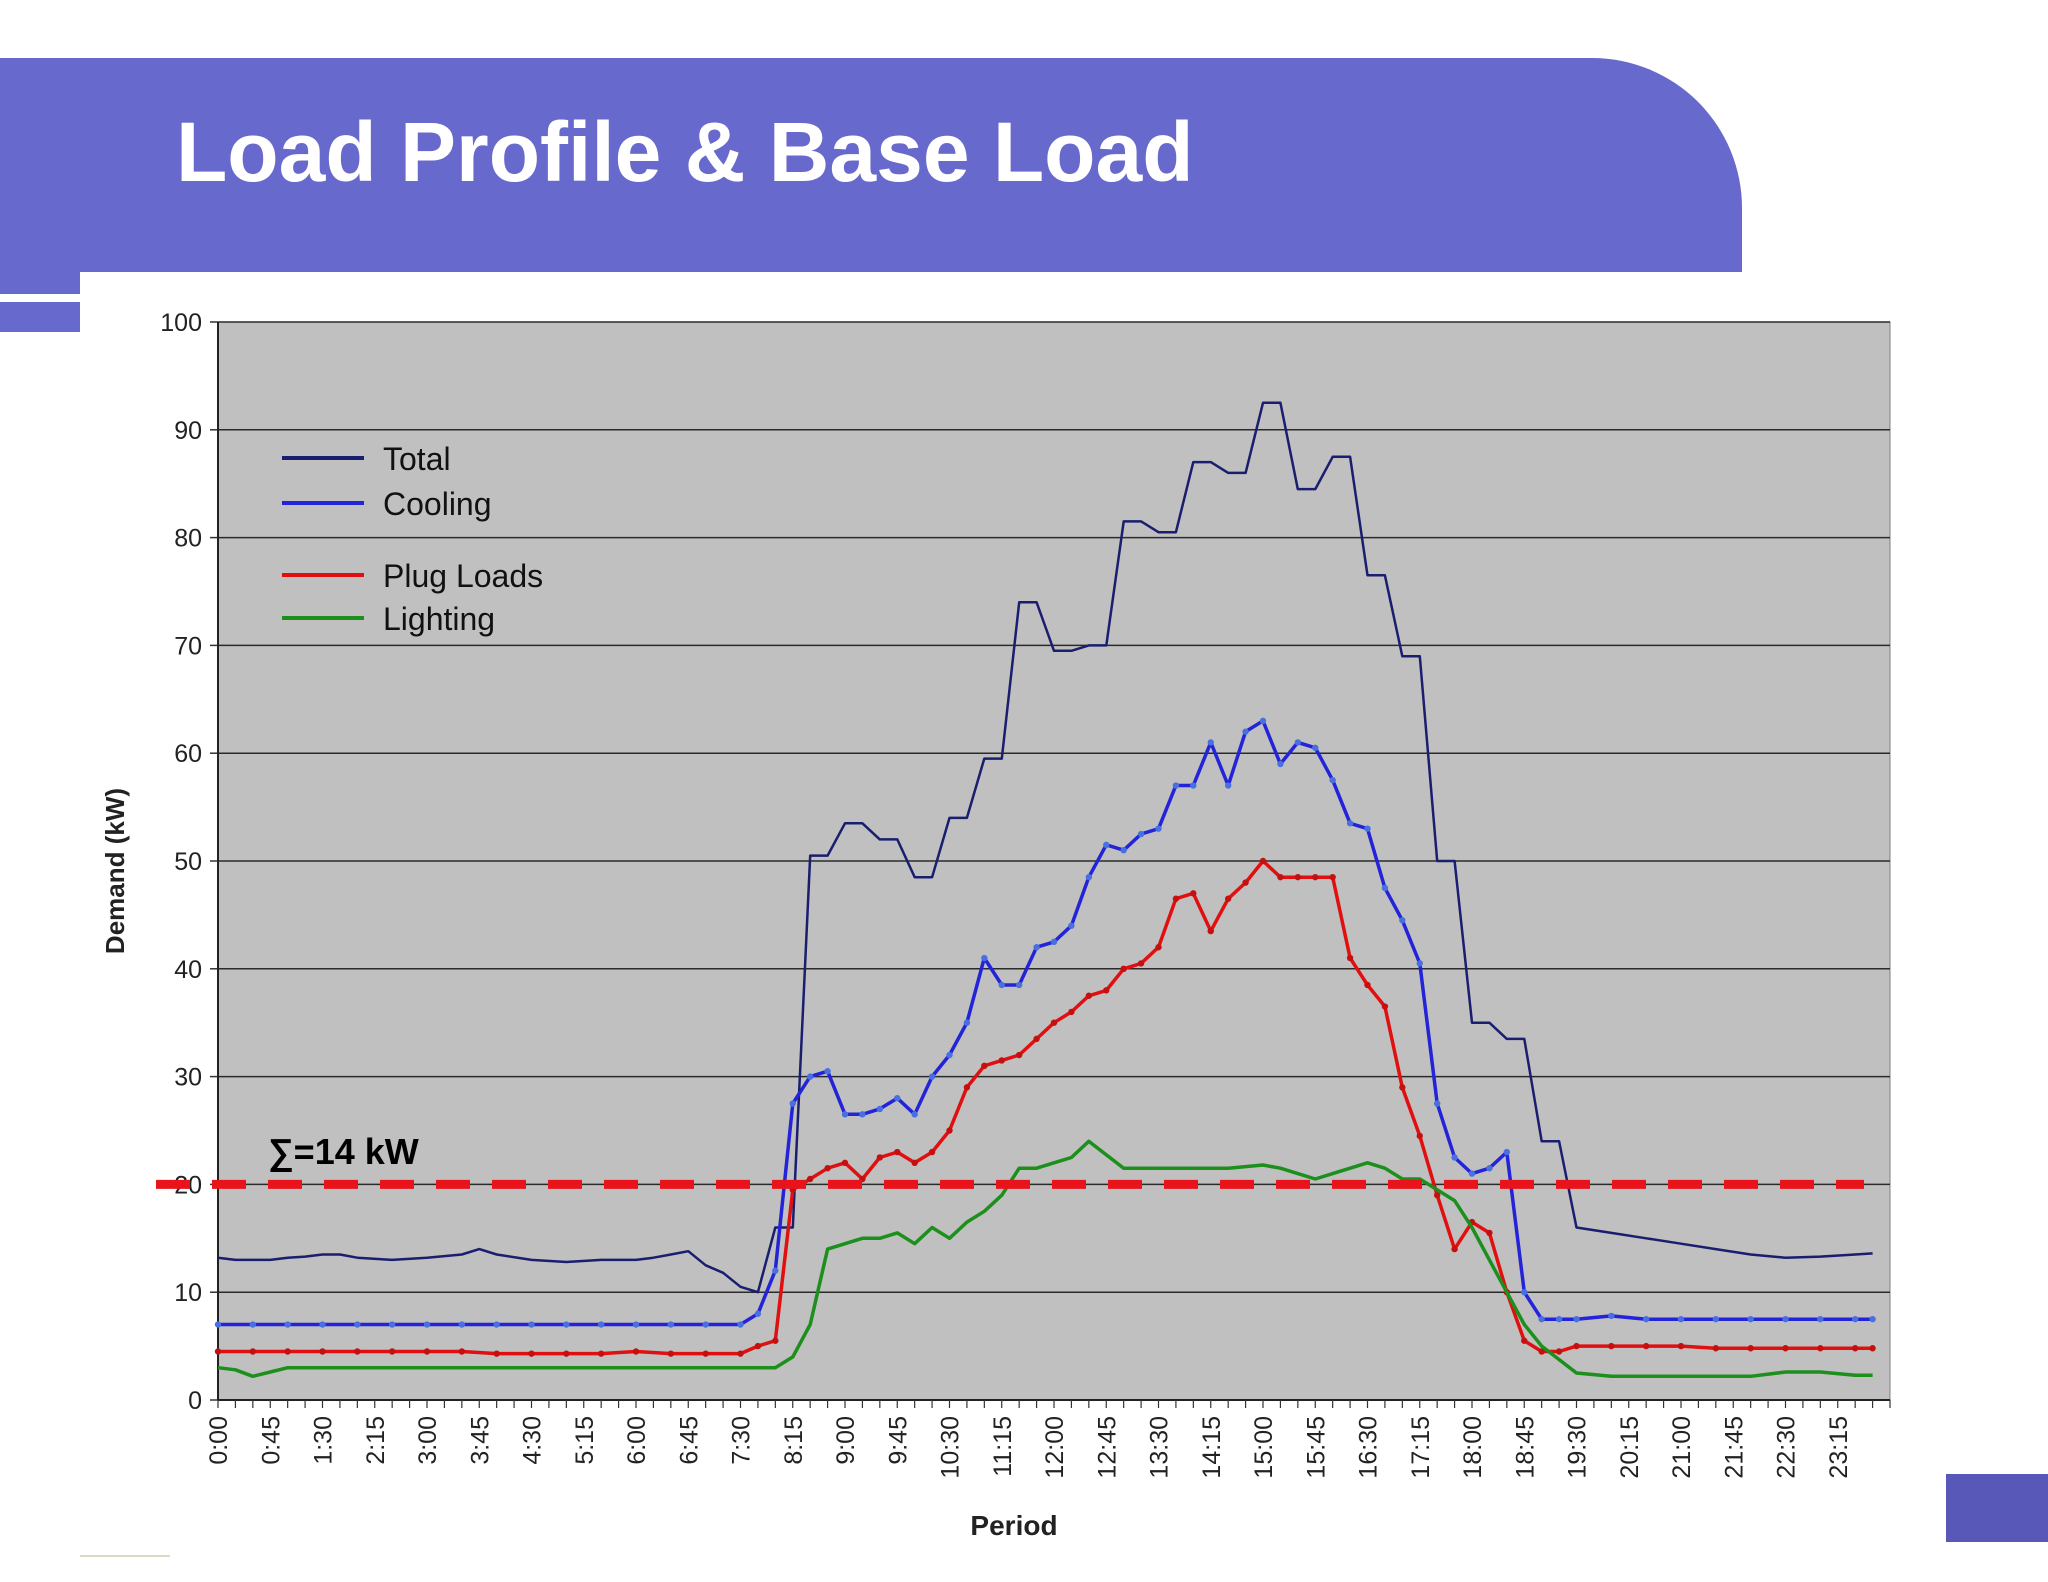  I want to click on x-tick-label: 14:15, so click(1212, 1447).